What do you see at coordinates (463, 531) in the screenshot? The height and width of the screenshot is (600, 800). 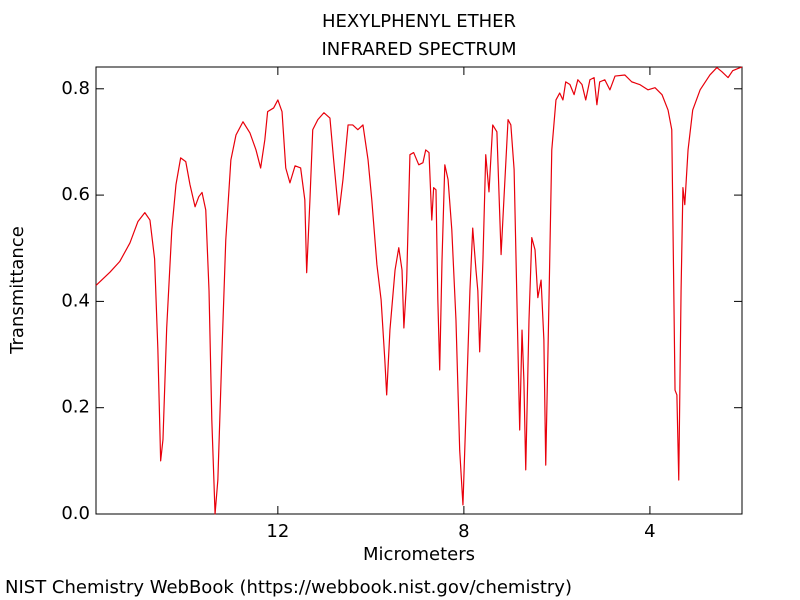 I see `x-tick-label: 8` at bounding box center [463, 531].